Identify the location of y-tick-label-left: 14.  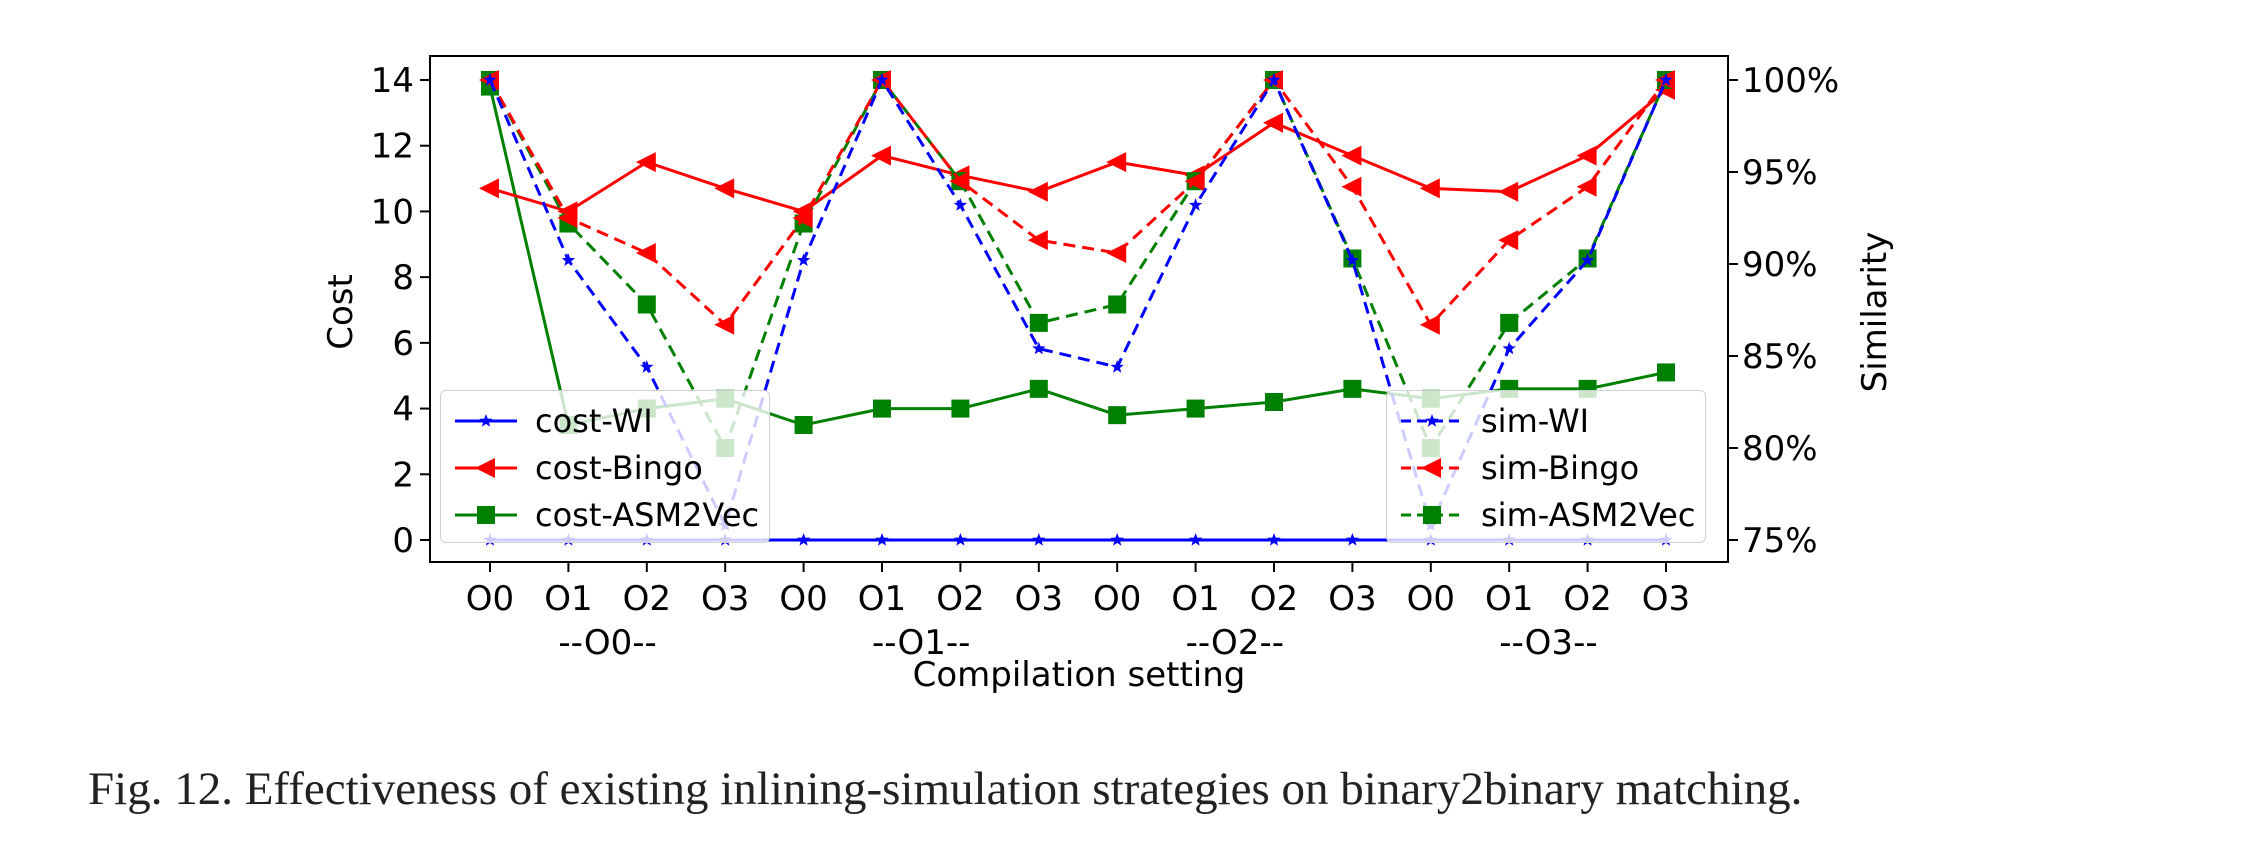
(392, 81).